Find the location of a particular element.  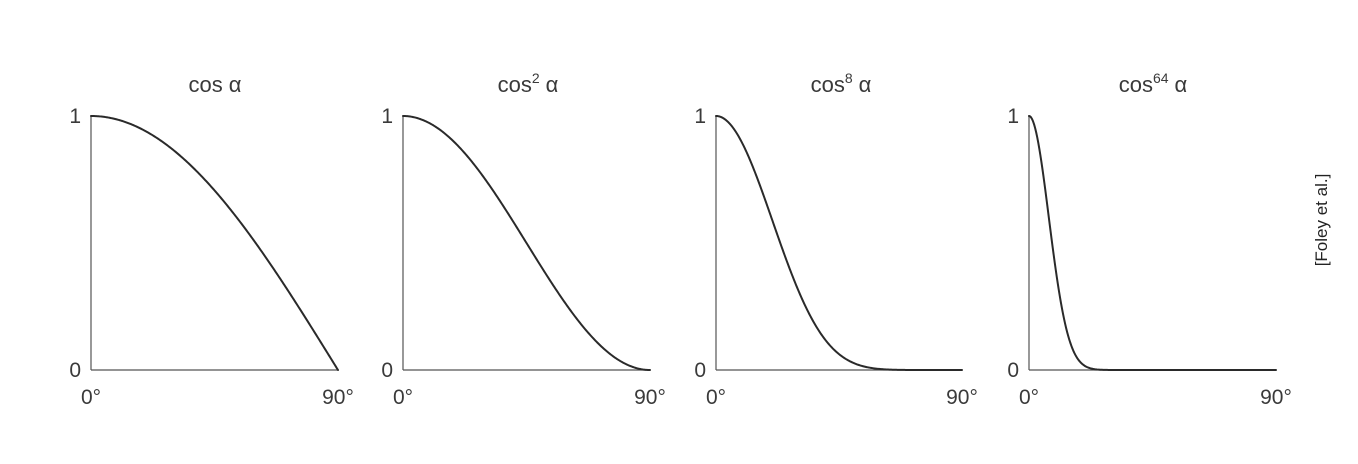

chart-title: cos2 α is located at coordinates (528, 83).